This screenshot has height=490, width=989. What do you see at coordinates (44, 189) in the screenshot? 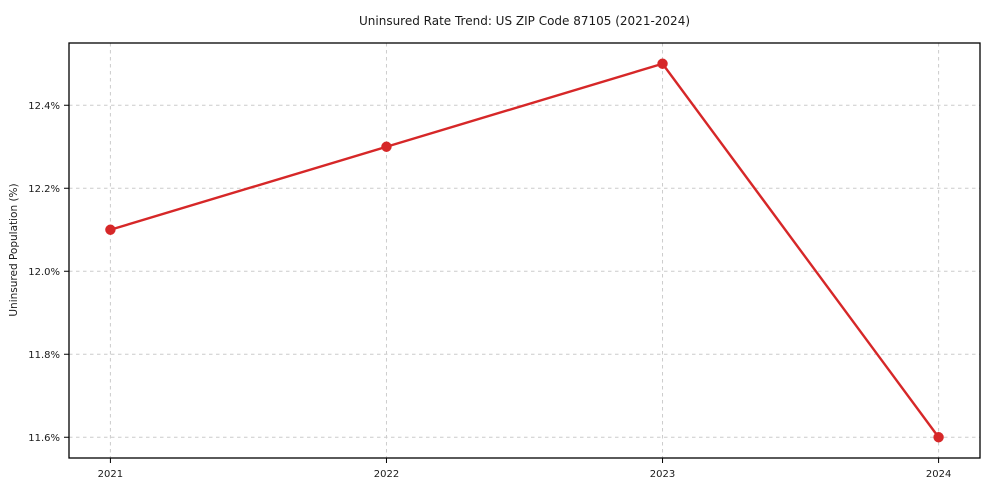
I see `y-tick-label: 12.2%` at bounding box center [44, 189].